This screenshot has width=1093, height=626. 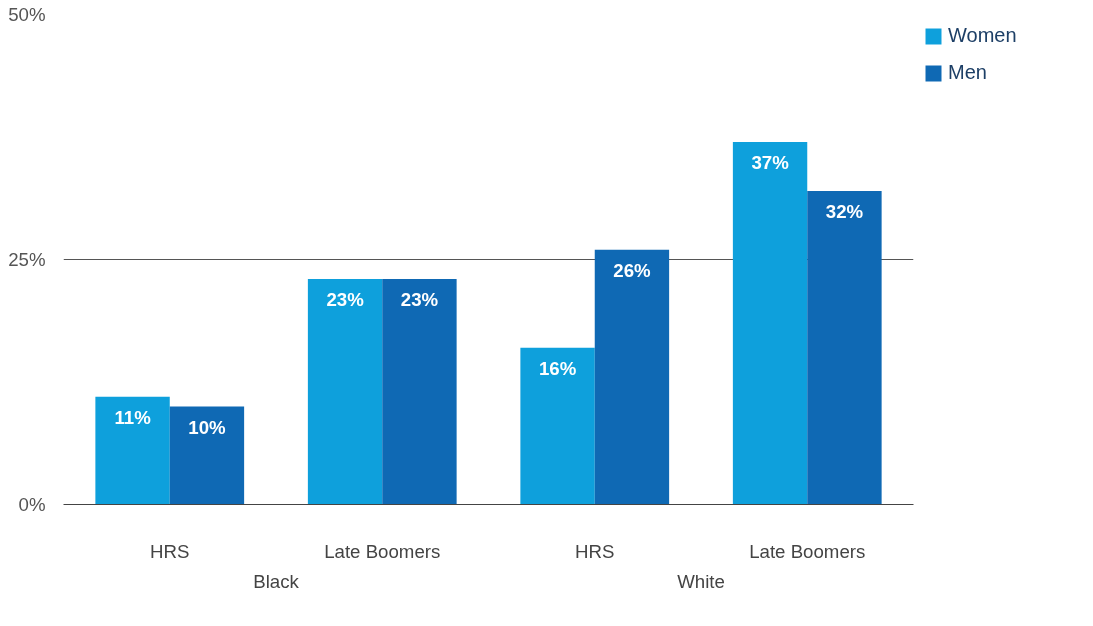 I want to click on data-label: 11%, so click(x=133, y=417).